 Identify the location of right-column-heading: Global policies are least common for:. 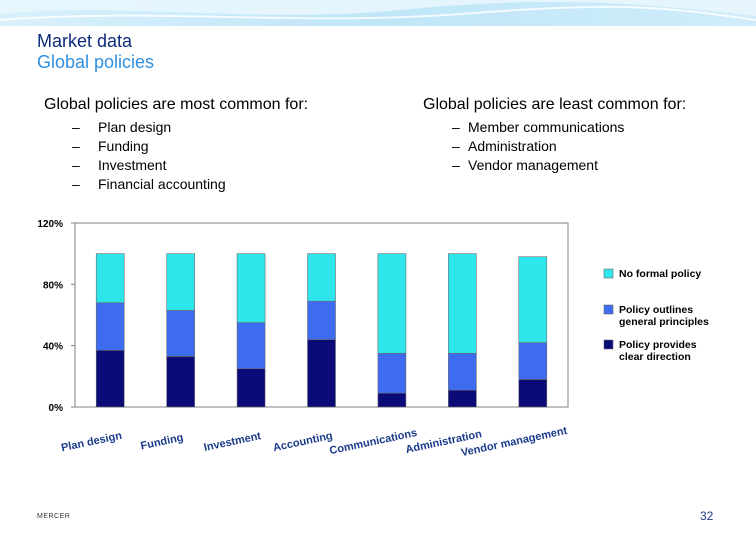
(555, 104).